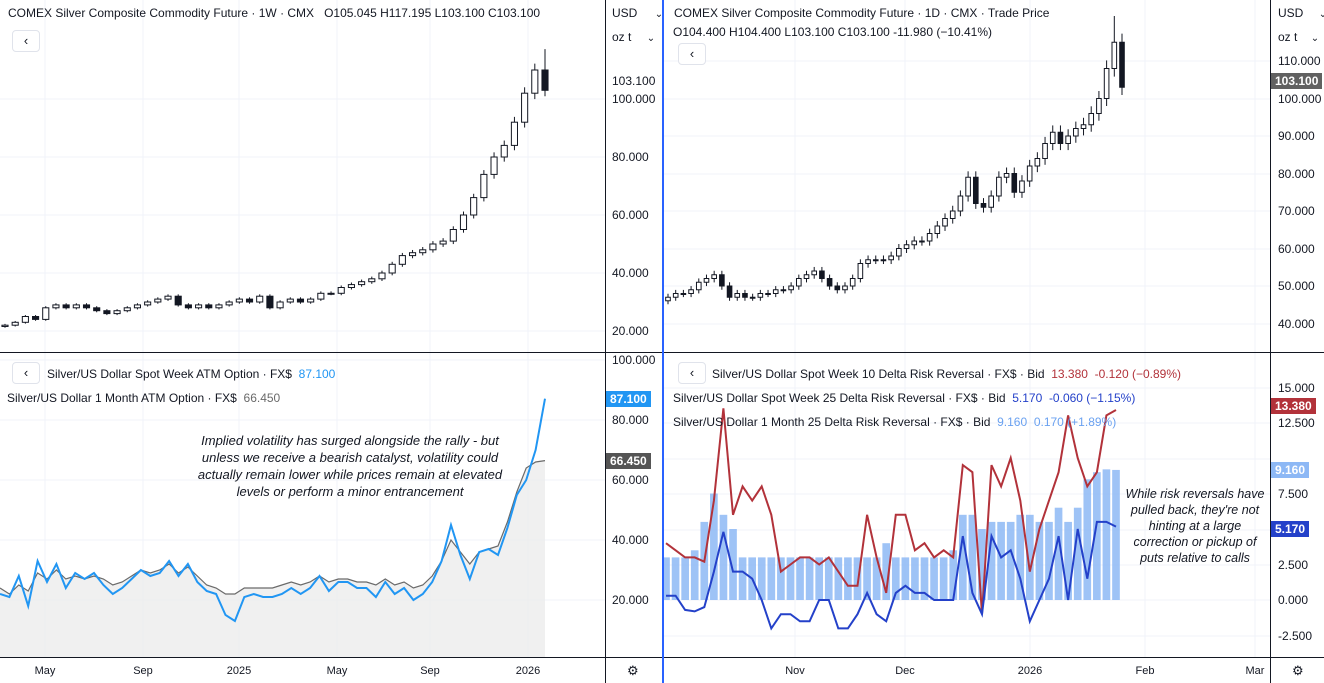 The width and height of the screenshot is (1324, 683). I want to click on time-axis-label: Nov, so click(795, 671).